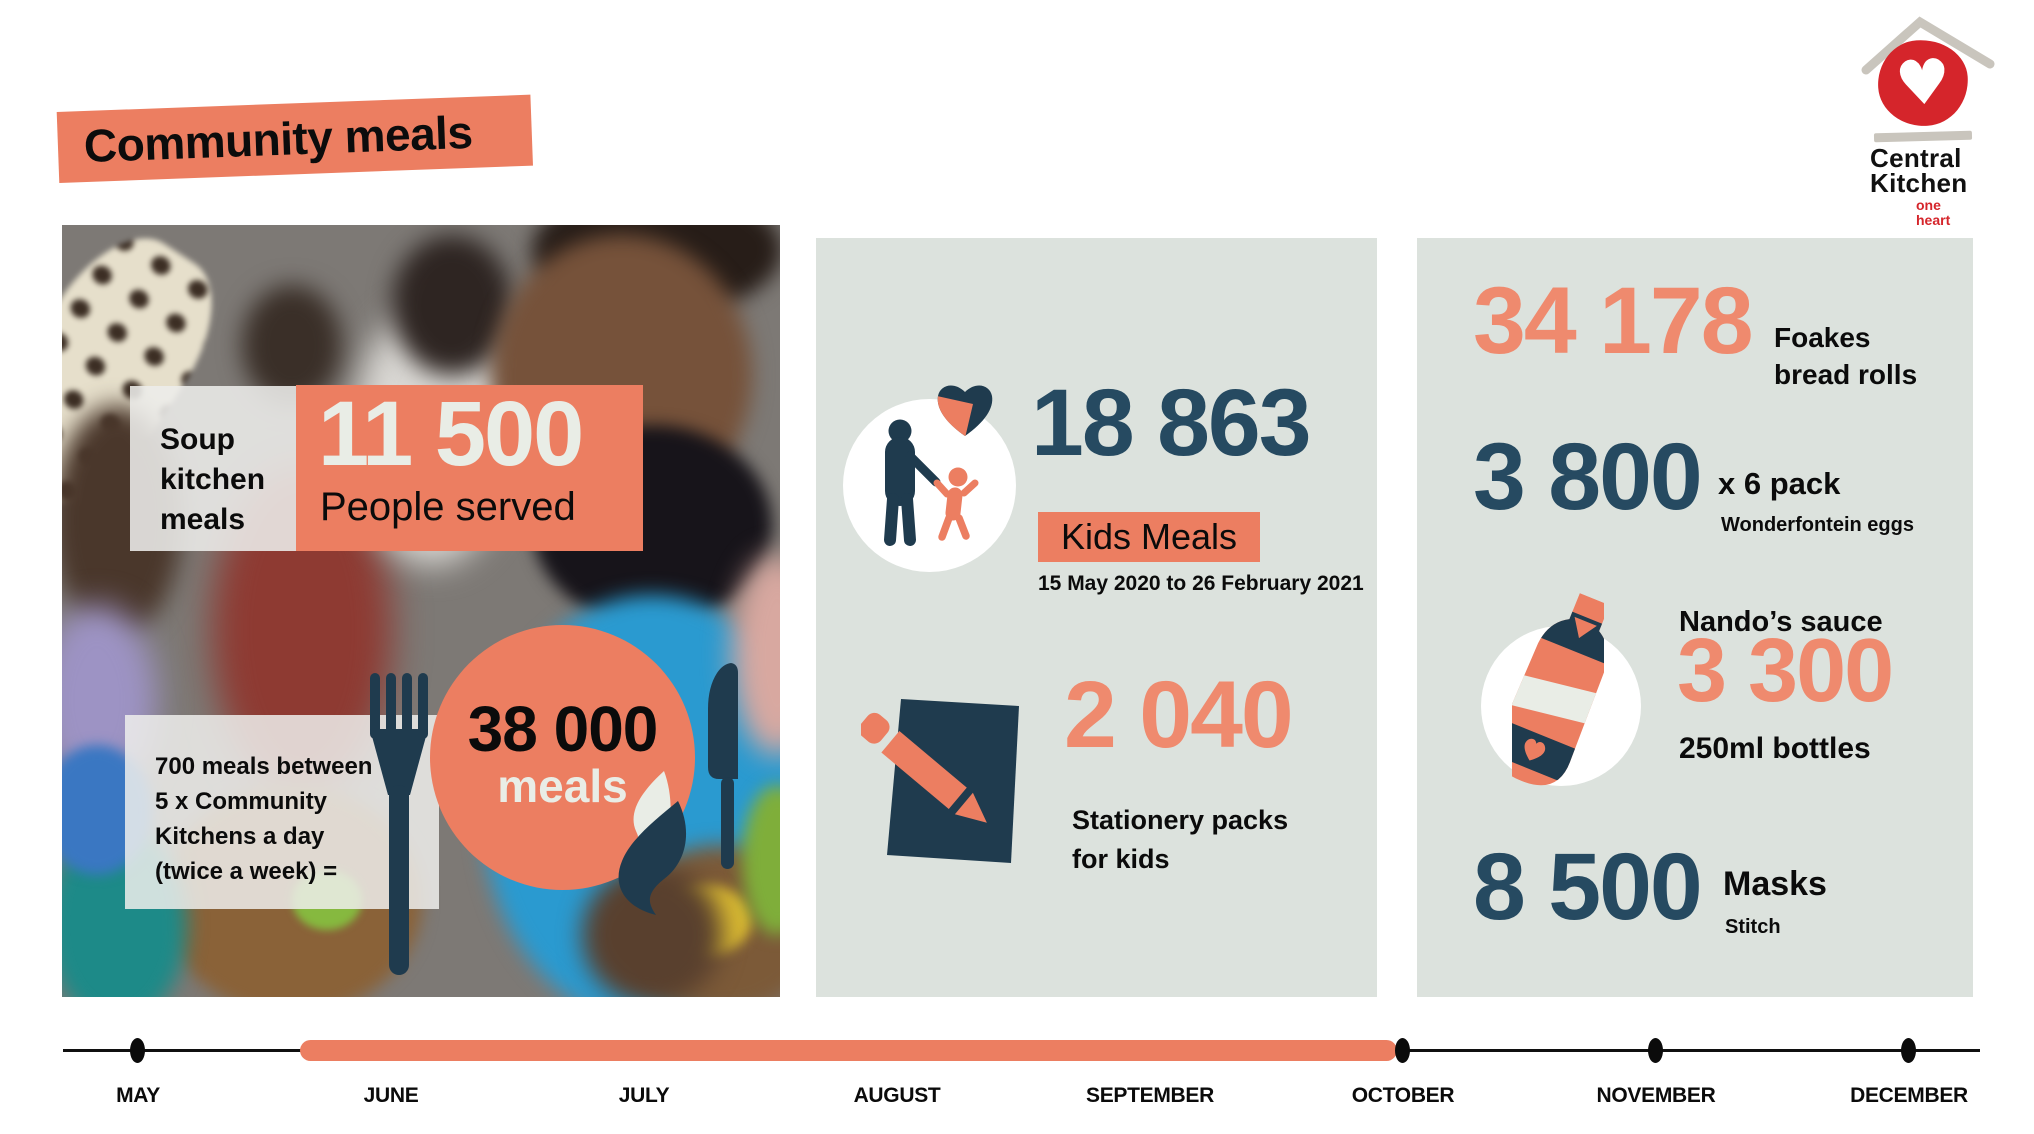 The width and height of the screenshot is (2034, 1134). Describe the element at coordinates (1656, 1095) in the screenshot. I see `month-label-november: NOVEMBER` at that location.